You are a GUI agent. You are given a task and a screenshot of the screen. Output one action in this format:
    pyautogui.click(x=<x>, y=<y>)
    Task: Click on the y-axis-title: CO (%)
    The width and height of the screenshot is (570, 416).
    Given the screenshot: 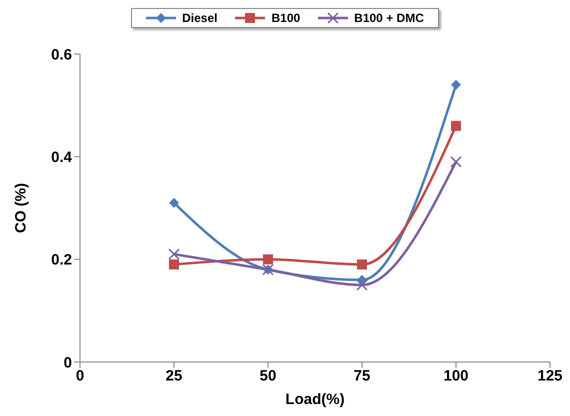 What is the action you would take?
    pyautogui.click(x=21, y=208)
    